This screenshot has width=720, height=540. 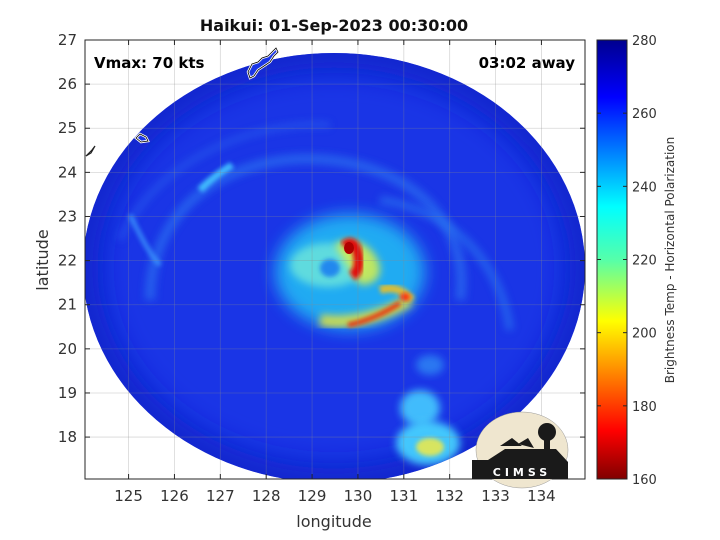 I want to click on x-tick-label: 134, so click(x=541, y=496).